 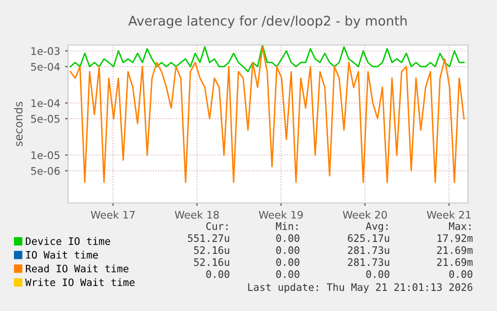 I want to click on y-tick-label: 1e-05, so click(x=45, y=155).